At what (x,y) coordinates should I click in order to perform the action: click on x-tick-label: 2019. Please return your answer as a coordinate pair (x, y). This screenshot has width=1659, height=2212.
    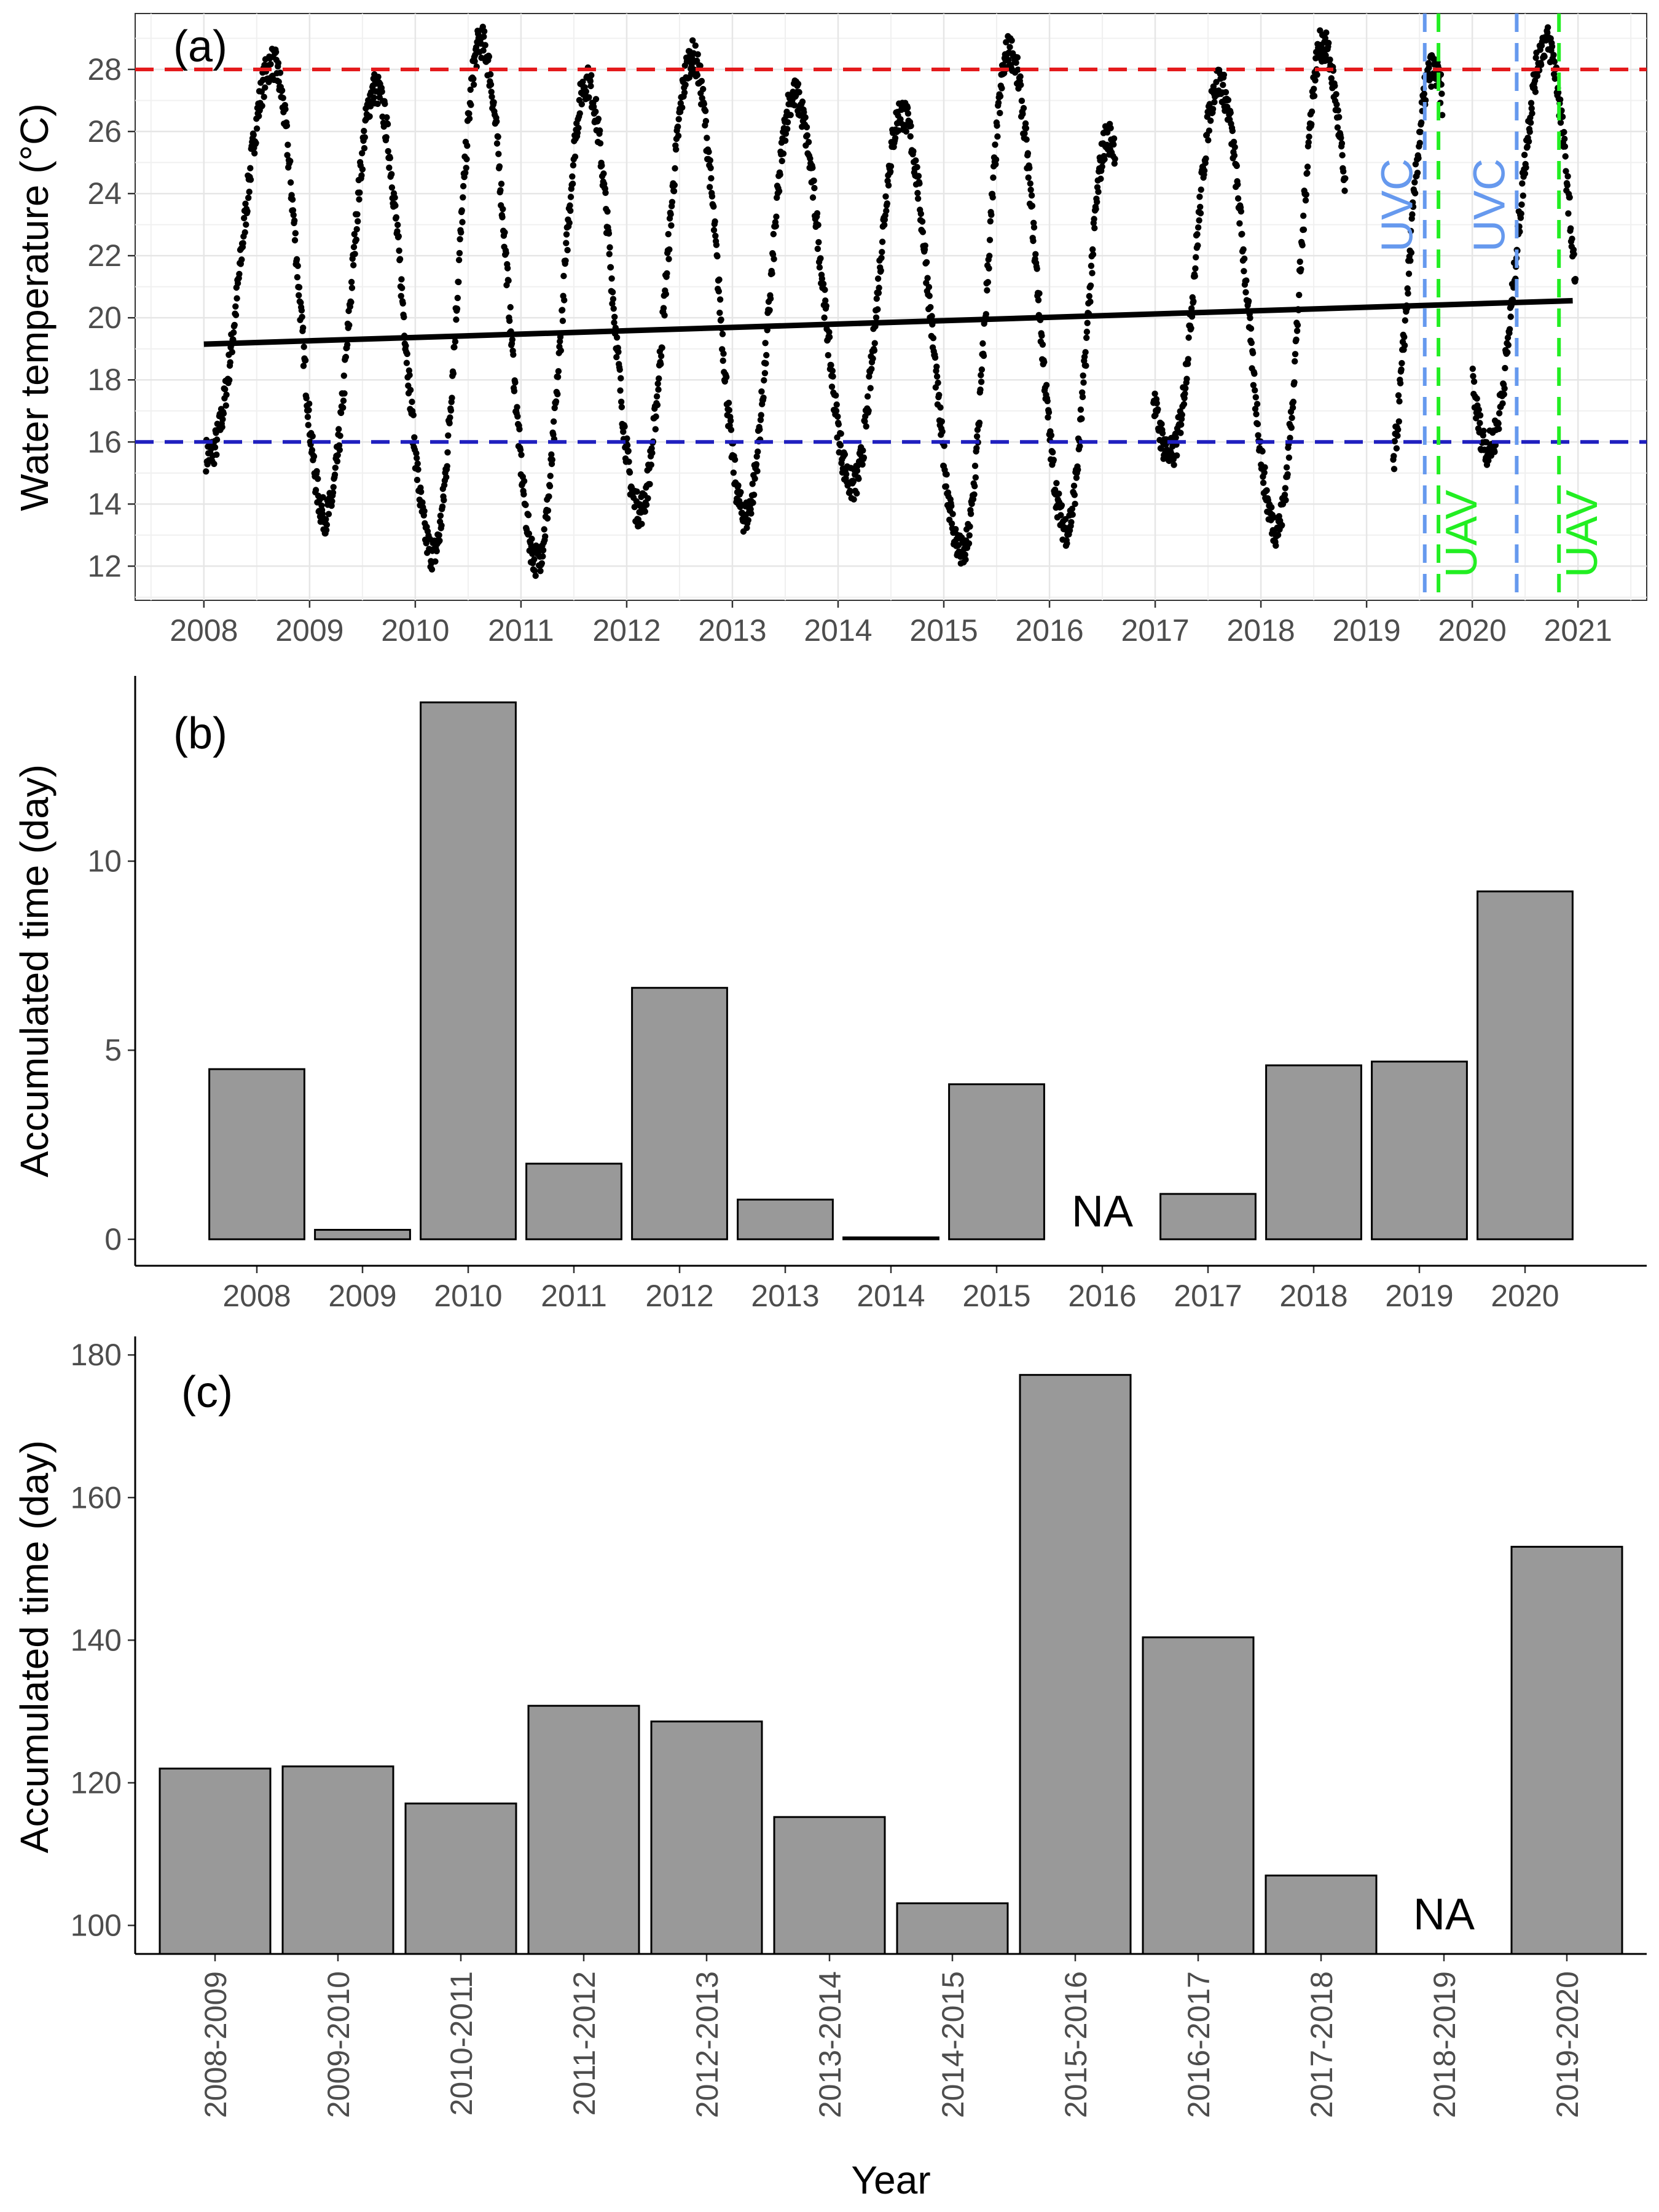
    Looking at the image, I should click on (1367, 630).